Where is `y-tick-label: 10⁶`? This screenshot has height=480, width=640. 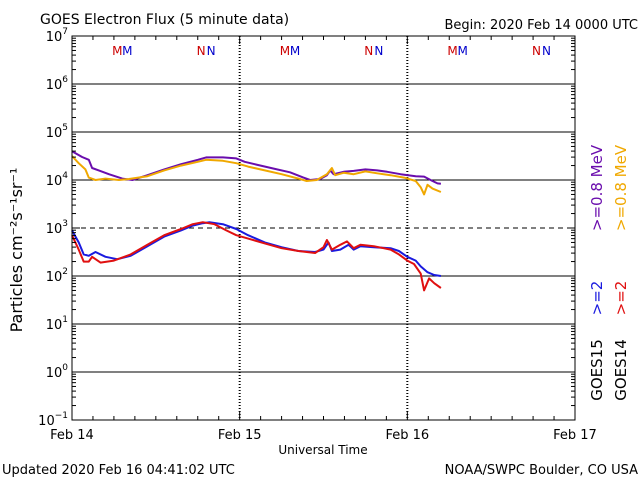 y-tick-label: 10⁶ is located at coordinates (57, 84).